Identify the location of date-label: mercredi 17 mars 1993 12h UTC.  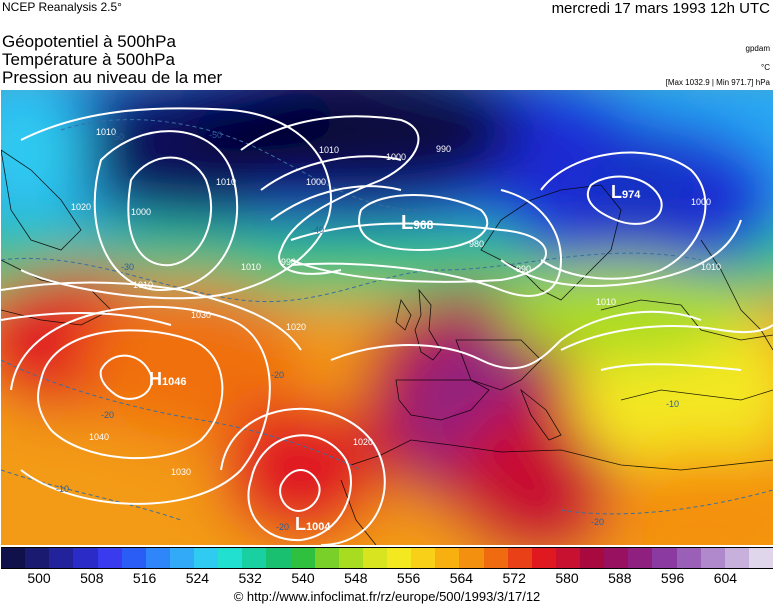
(660, 8).